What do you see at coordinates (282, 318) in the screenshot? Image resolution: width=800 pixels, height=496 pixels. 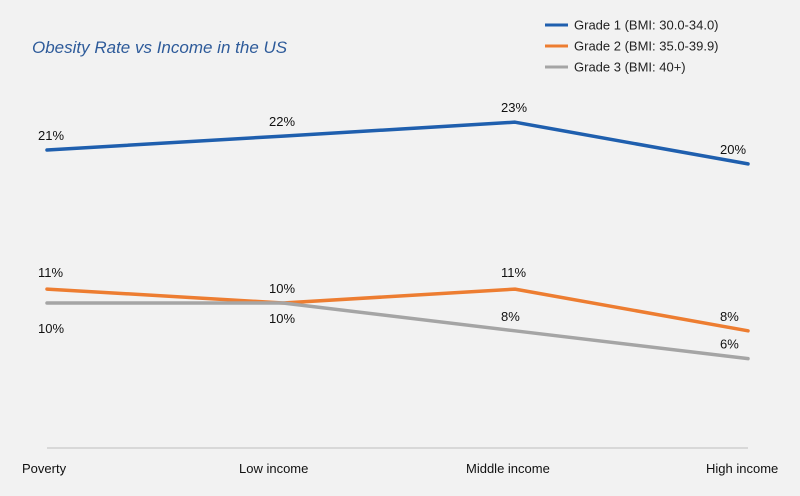 I see `data-label-s3-2: 10%` at bounding box center [282, 318].